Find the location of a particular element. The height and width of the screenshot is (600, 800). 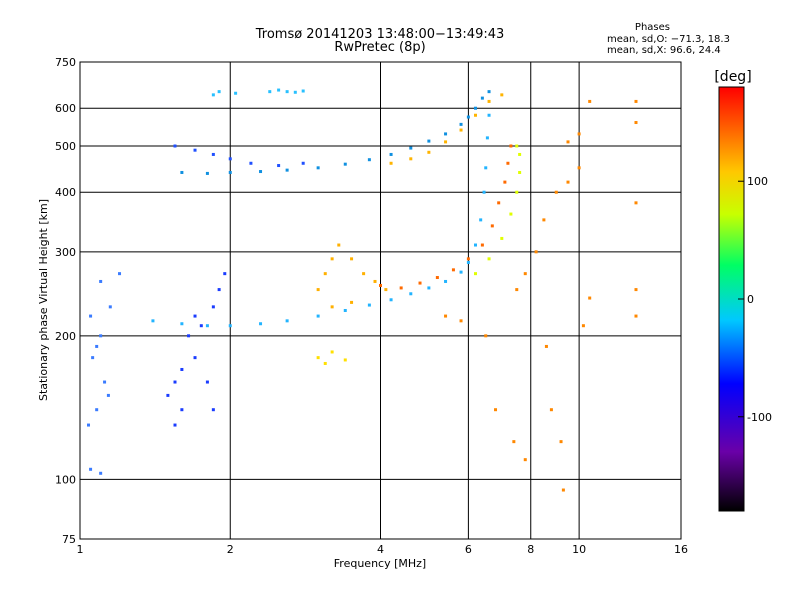

colorbar-label: [deg] is located at coordinates (732, 77).